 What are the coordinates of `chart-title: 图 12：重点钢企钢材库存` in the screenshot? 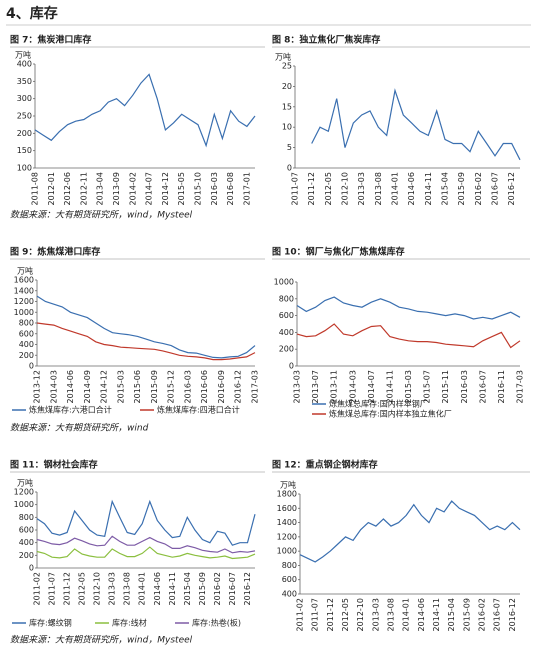 It's located at (325, 465).